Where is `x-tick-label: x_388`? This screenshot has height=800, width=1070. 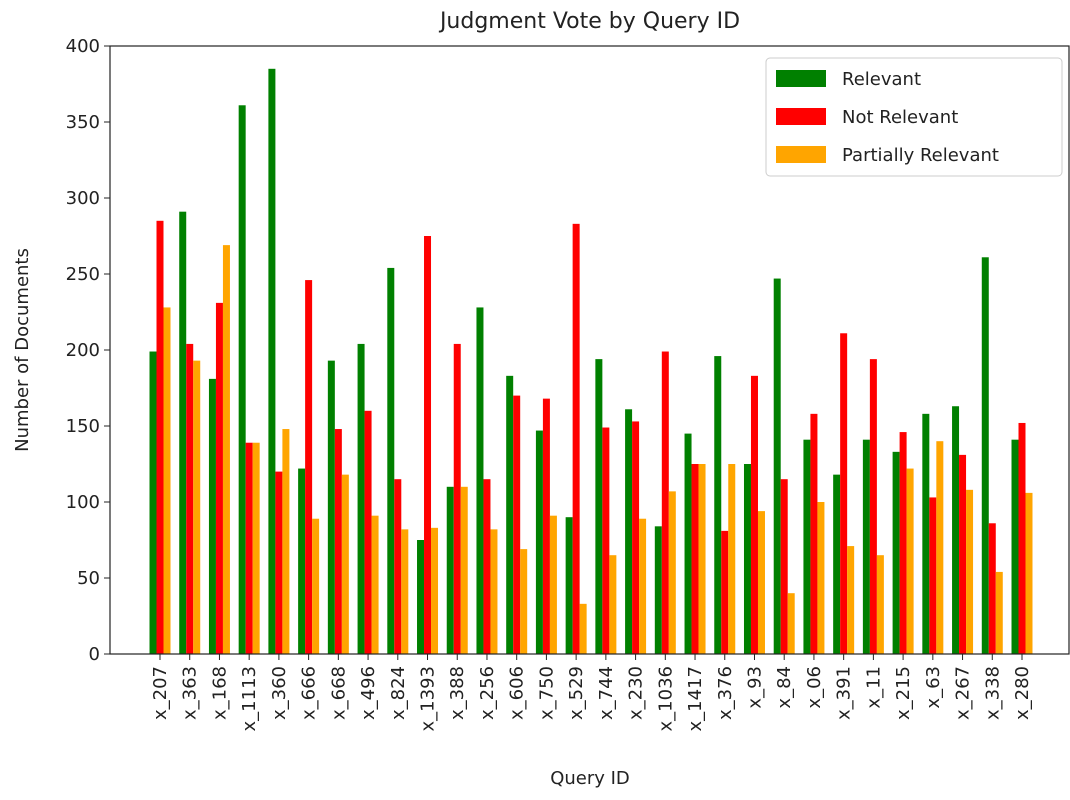
x-tick-label: x_388 is located at coordinates (457, 693).